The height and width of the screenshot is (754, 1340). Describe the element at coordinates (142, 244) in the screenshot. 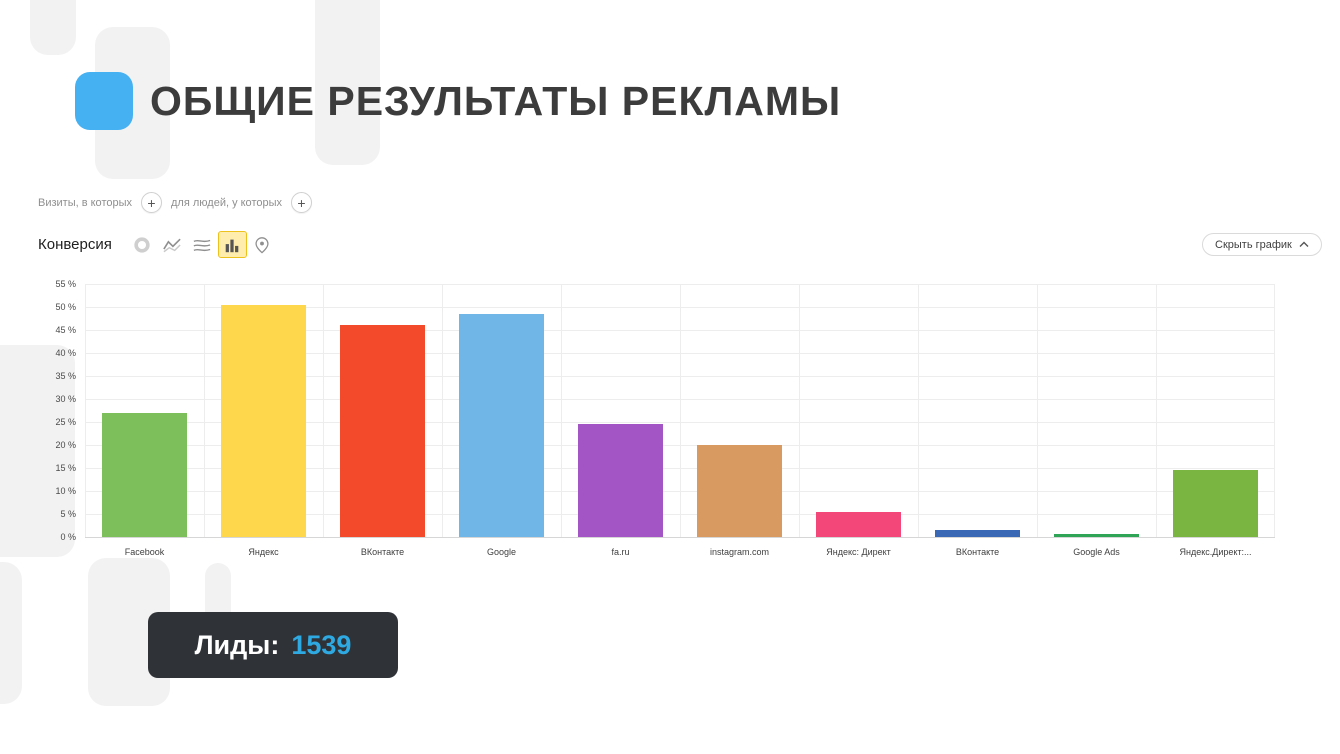

I see `donut-chart-icon` at that location.